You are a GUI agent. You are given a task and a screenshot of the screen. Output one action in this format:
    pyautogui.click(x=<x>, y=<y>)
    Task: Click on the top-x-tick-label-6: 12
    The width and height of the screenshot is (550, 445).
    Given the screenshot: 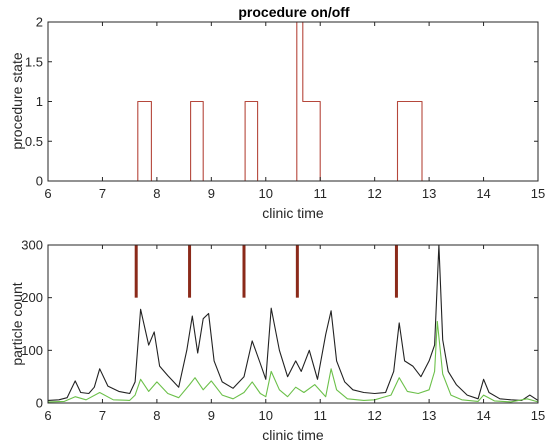 What is the action you would take?
    pyautogui.click(x=374, y=193)
    